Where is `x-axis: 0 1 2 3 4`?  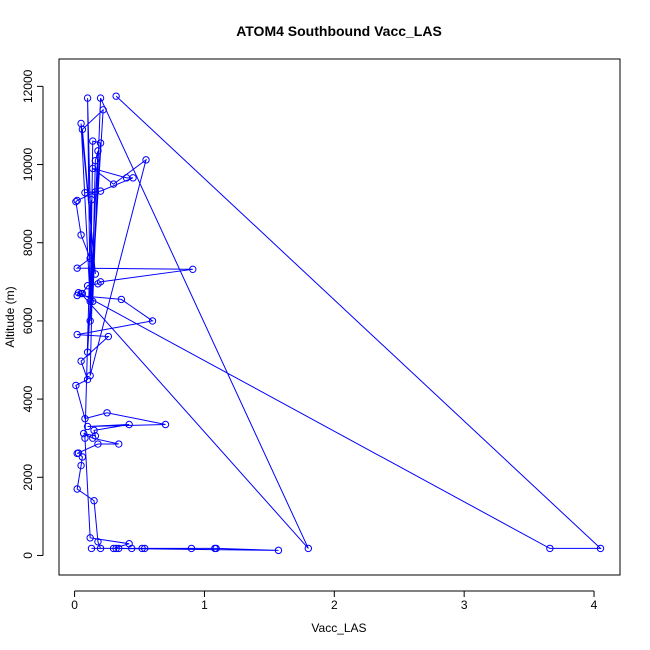 x-axis: 0 1 2 3 4 is located at coordinates (334, 601).